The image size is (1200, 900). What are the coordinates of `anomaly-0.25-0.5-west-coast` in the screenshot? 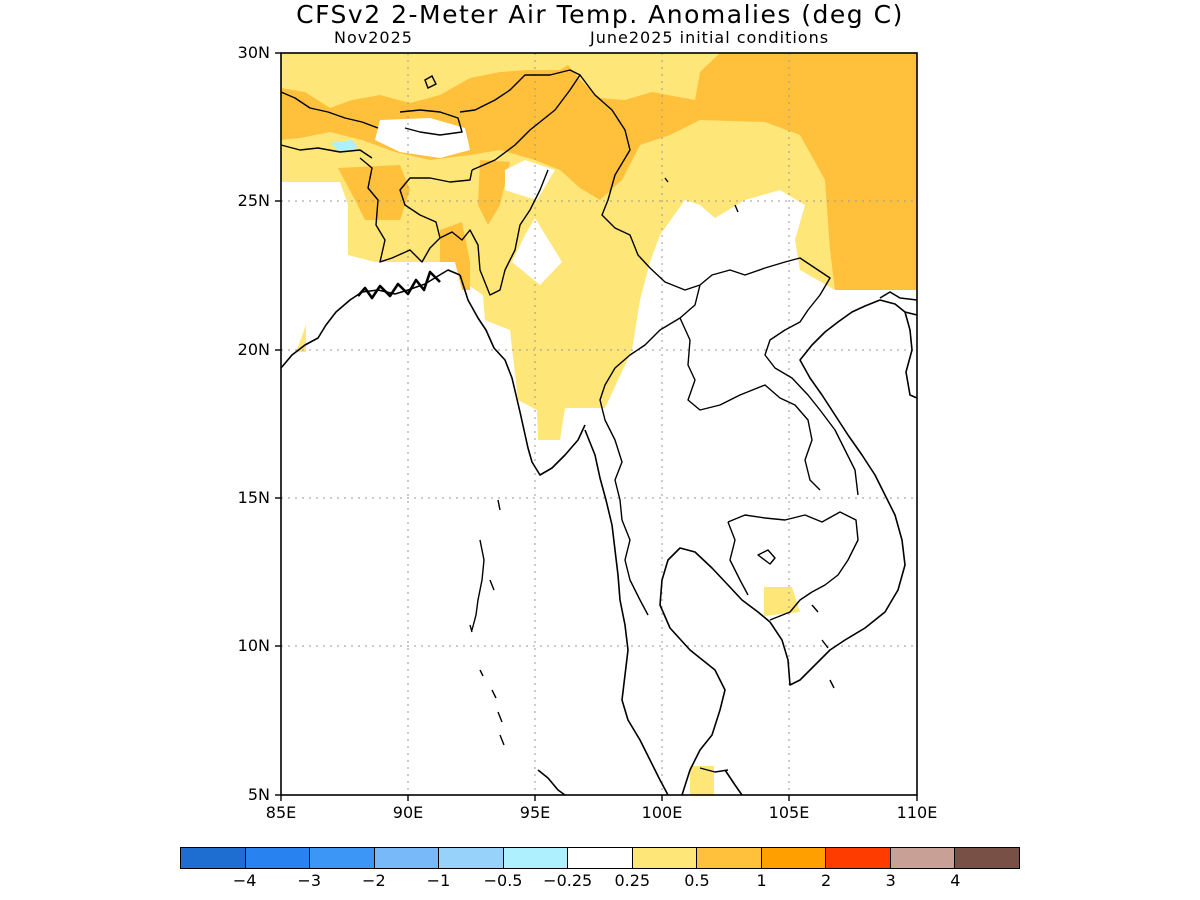 It's located at (293, 338).